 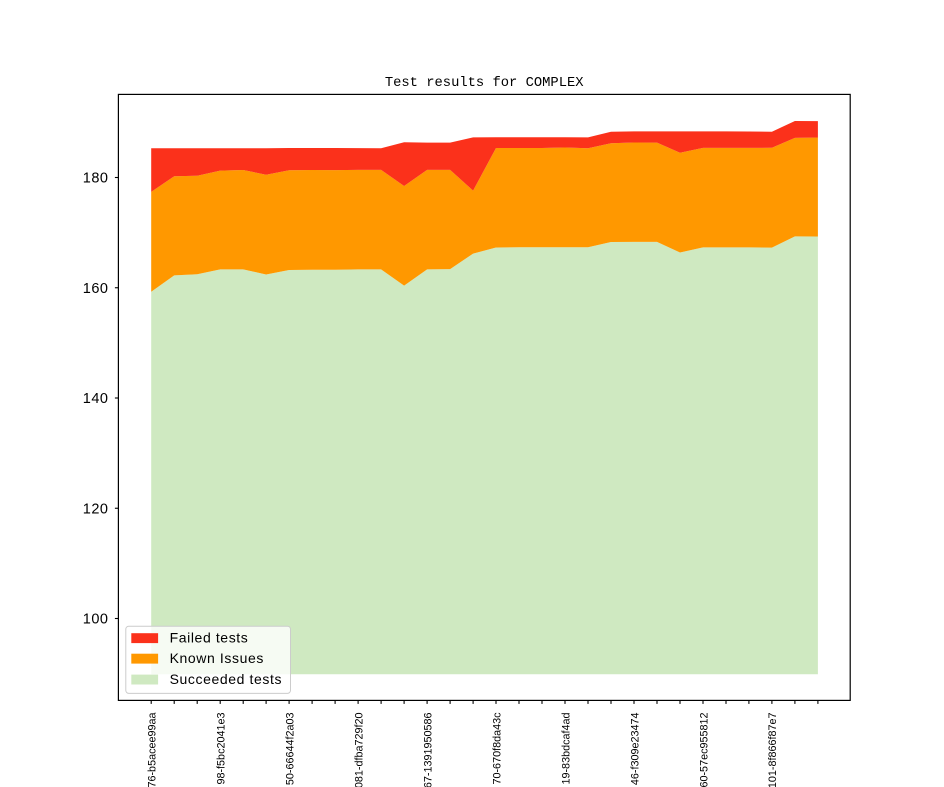 I want to click on svg-text: 50-66644f2a03, so click(x=290, y=749).